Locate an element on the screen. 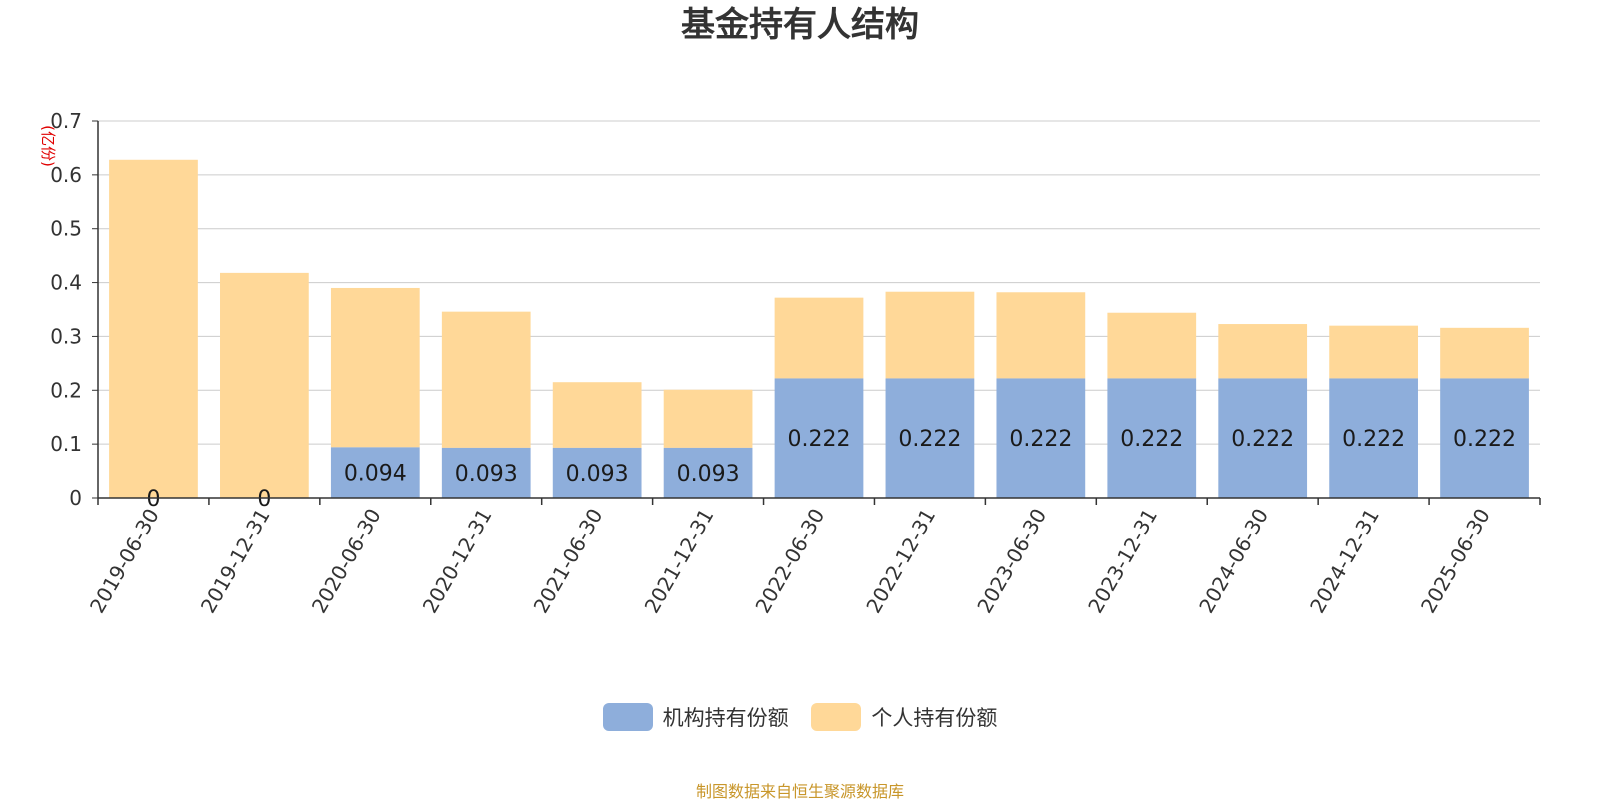  legend-label-institution: 机构持有份额 is located at coordinates (725, 718).